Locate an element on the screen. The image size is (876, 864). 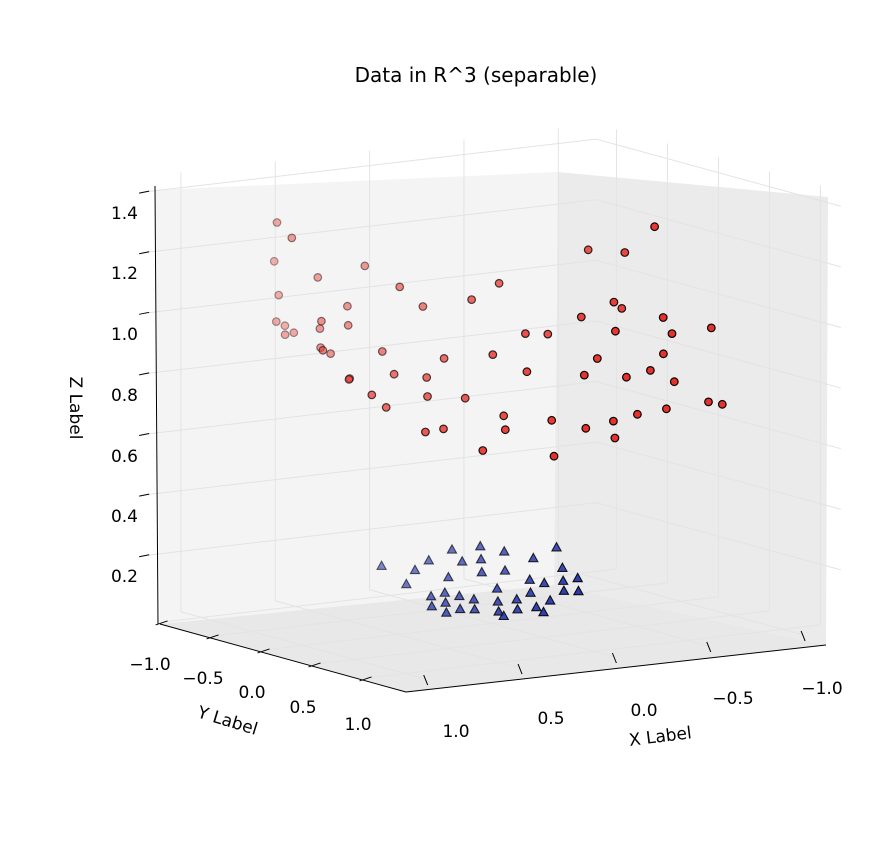
z-tick-label: 1.2 is located at coordinates (124, 274).